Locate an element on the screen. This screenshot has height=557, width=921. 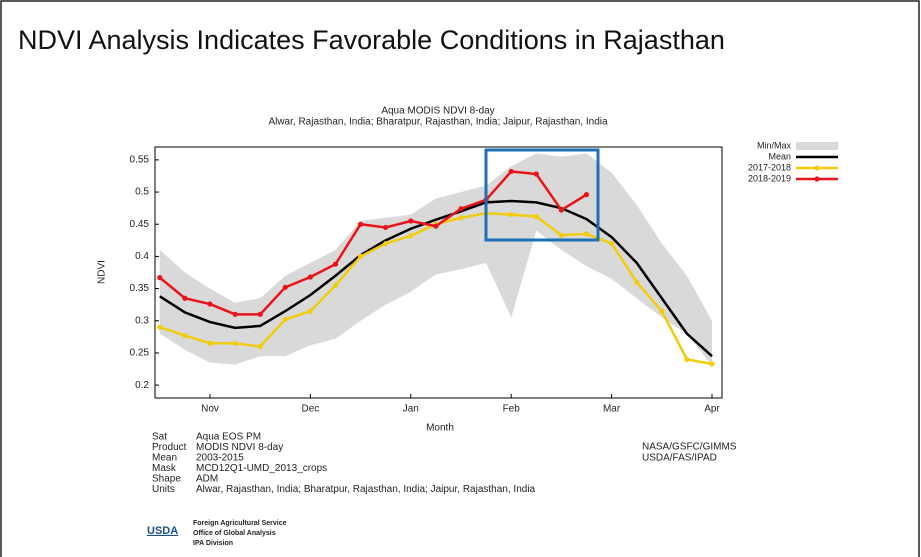
meta-value: MODIS NDVI 8-day is located at coordinates (239, 447).